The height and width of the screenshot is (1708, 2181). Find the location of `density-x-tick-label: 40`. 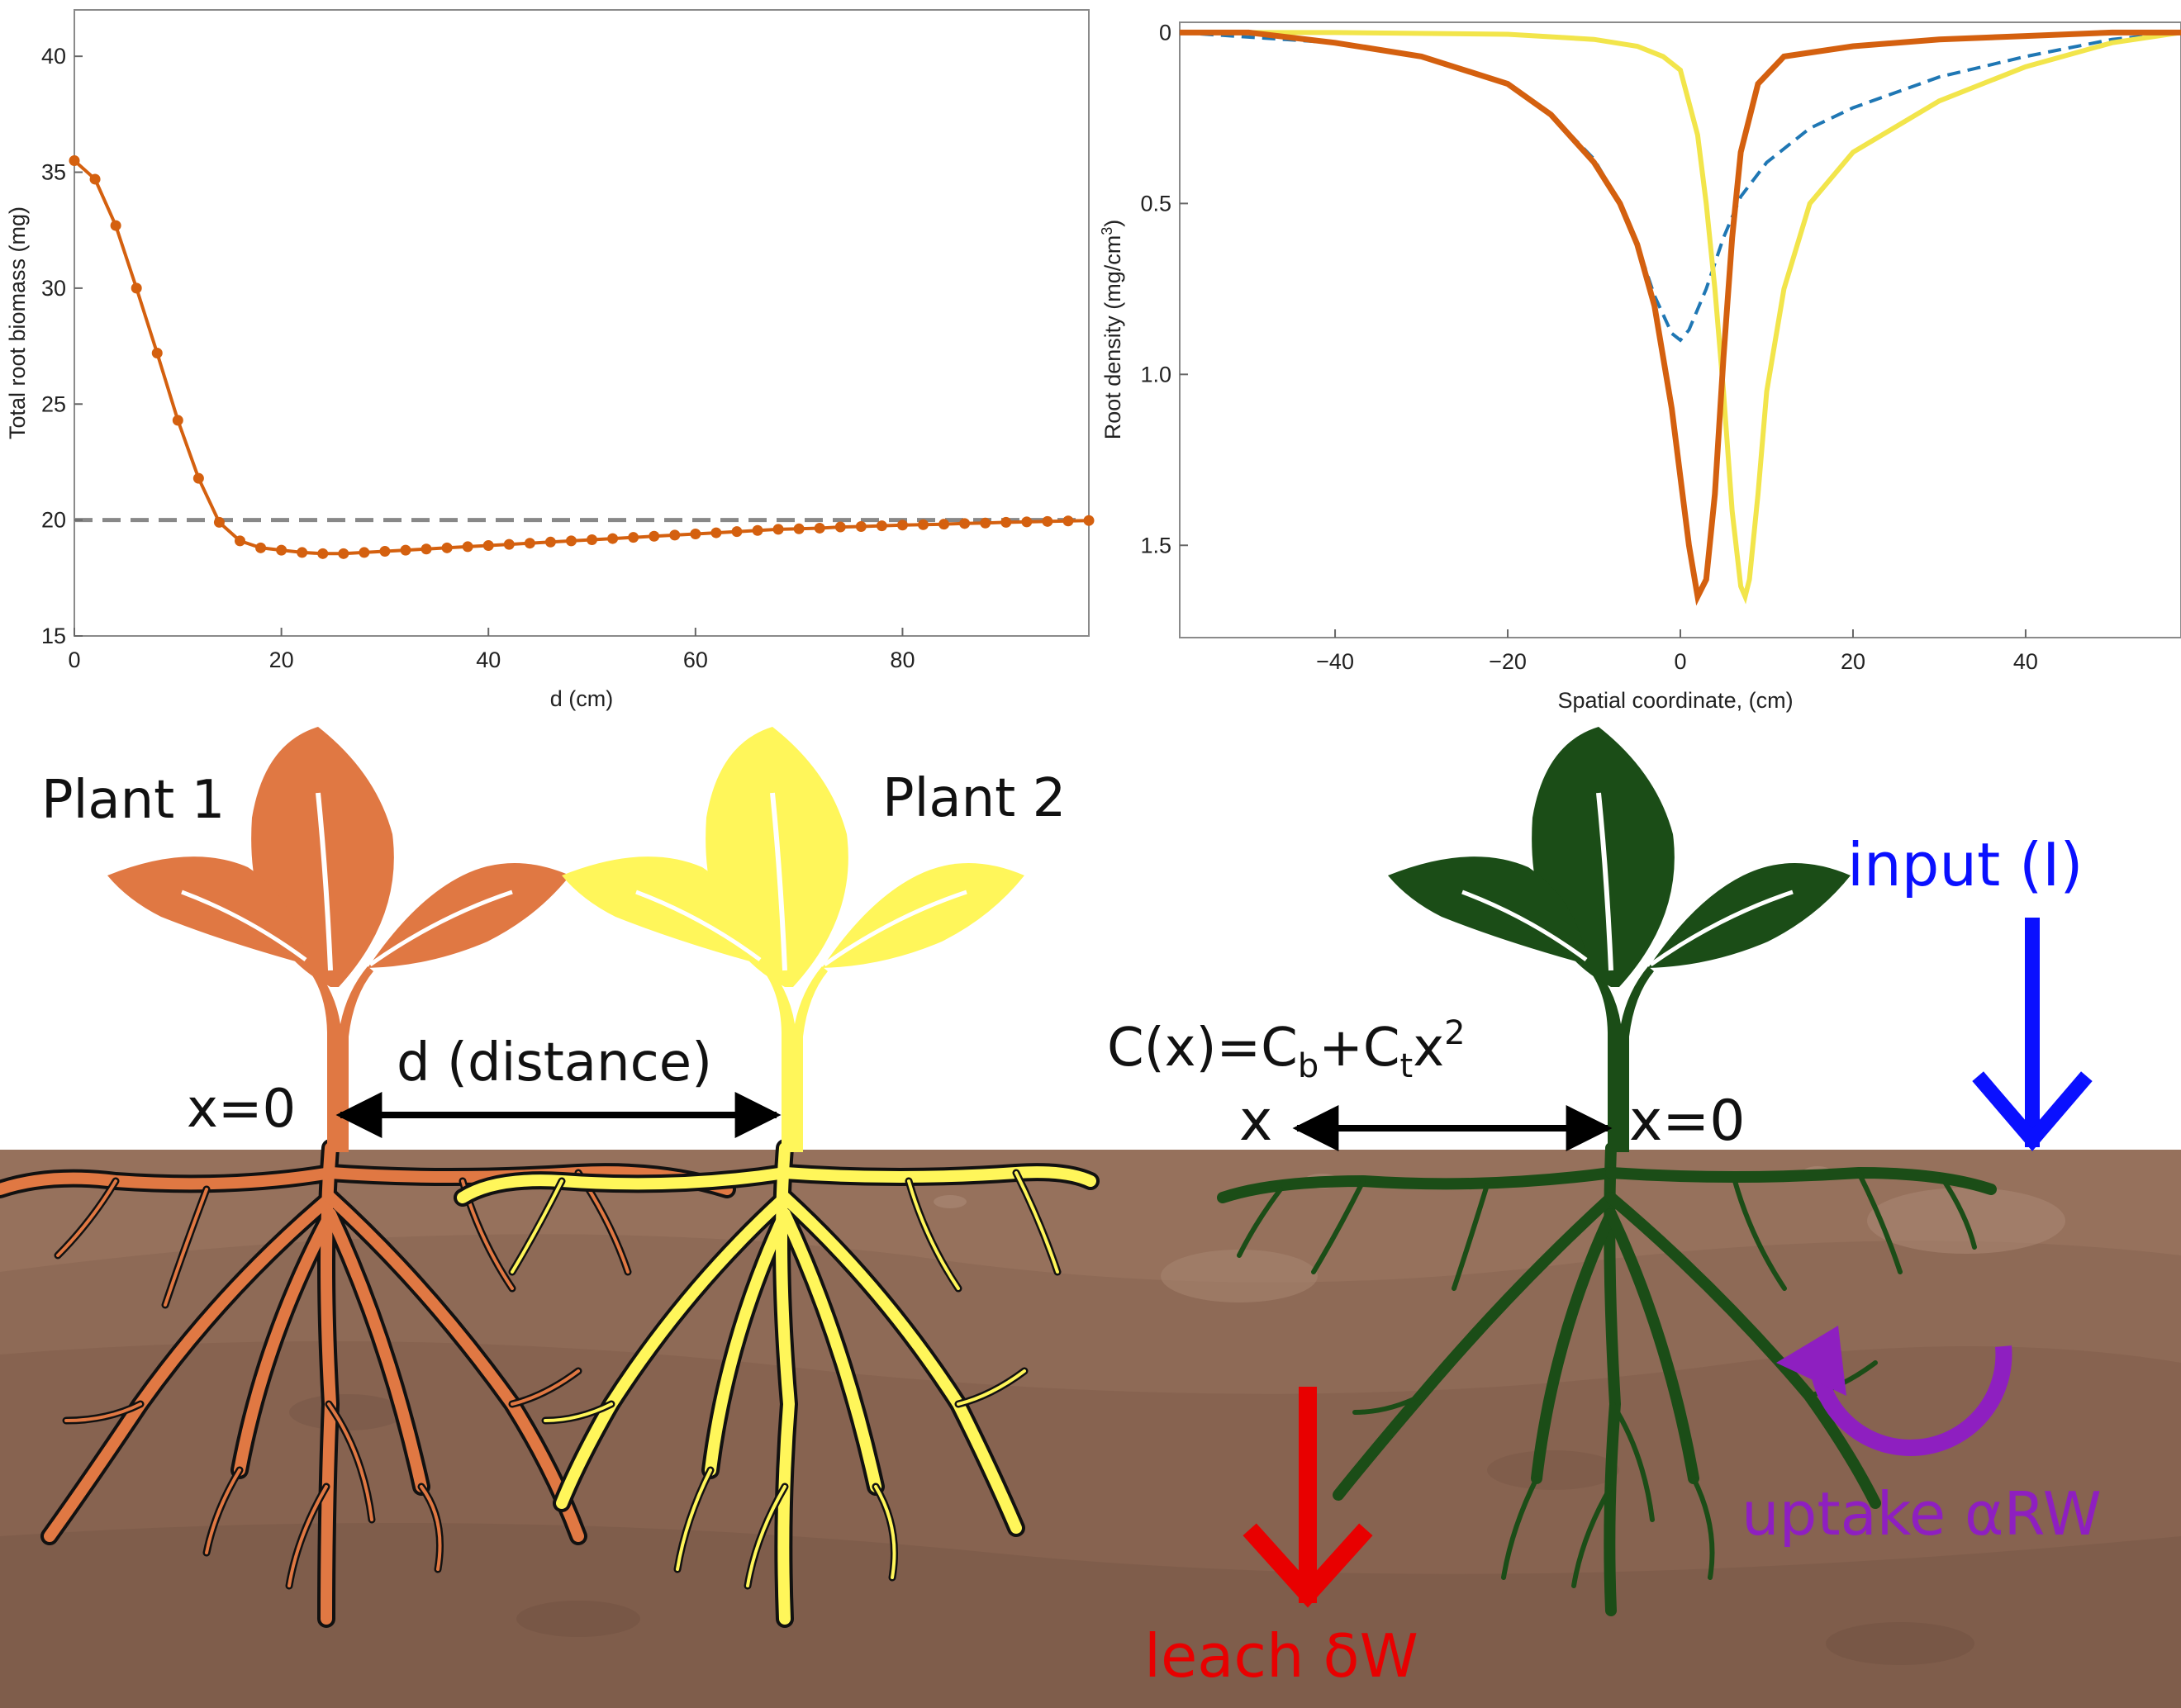

density-x-tick-label: 40 is located at coordinates (2026, 661).